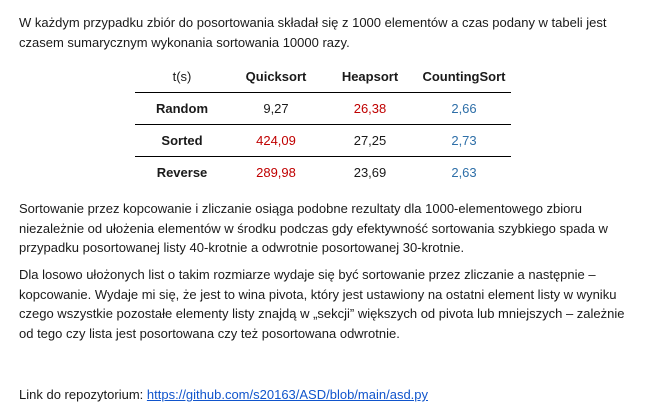  Describe the element at coordinates (276, 77) in the screenshot. I see `column-header-quicksort: Quicksort` at that location.